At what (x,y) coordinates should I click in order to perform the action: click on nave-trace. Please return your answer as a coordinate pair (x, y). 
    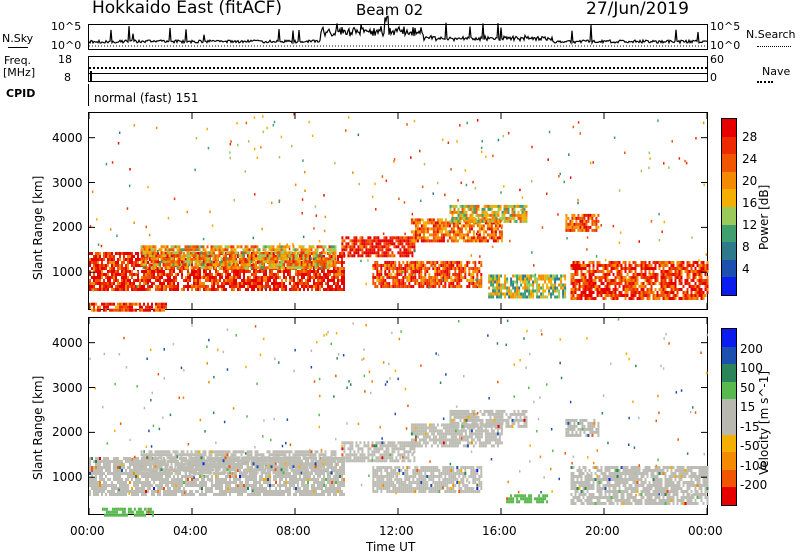
    Looking at the image, I should click on (398, 68).